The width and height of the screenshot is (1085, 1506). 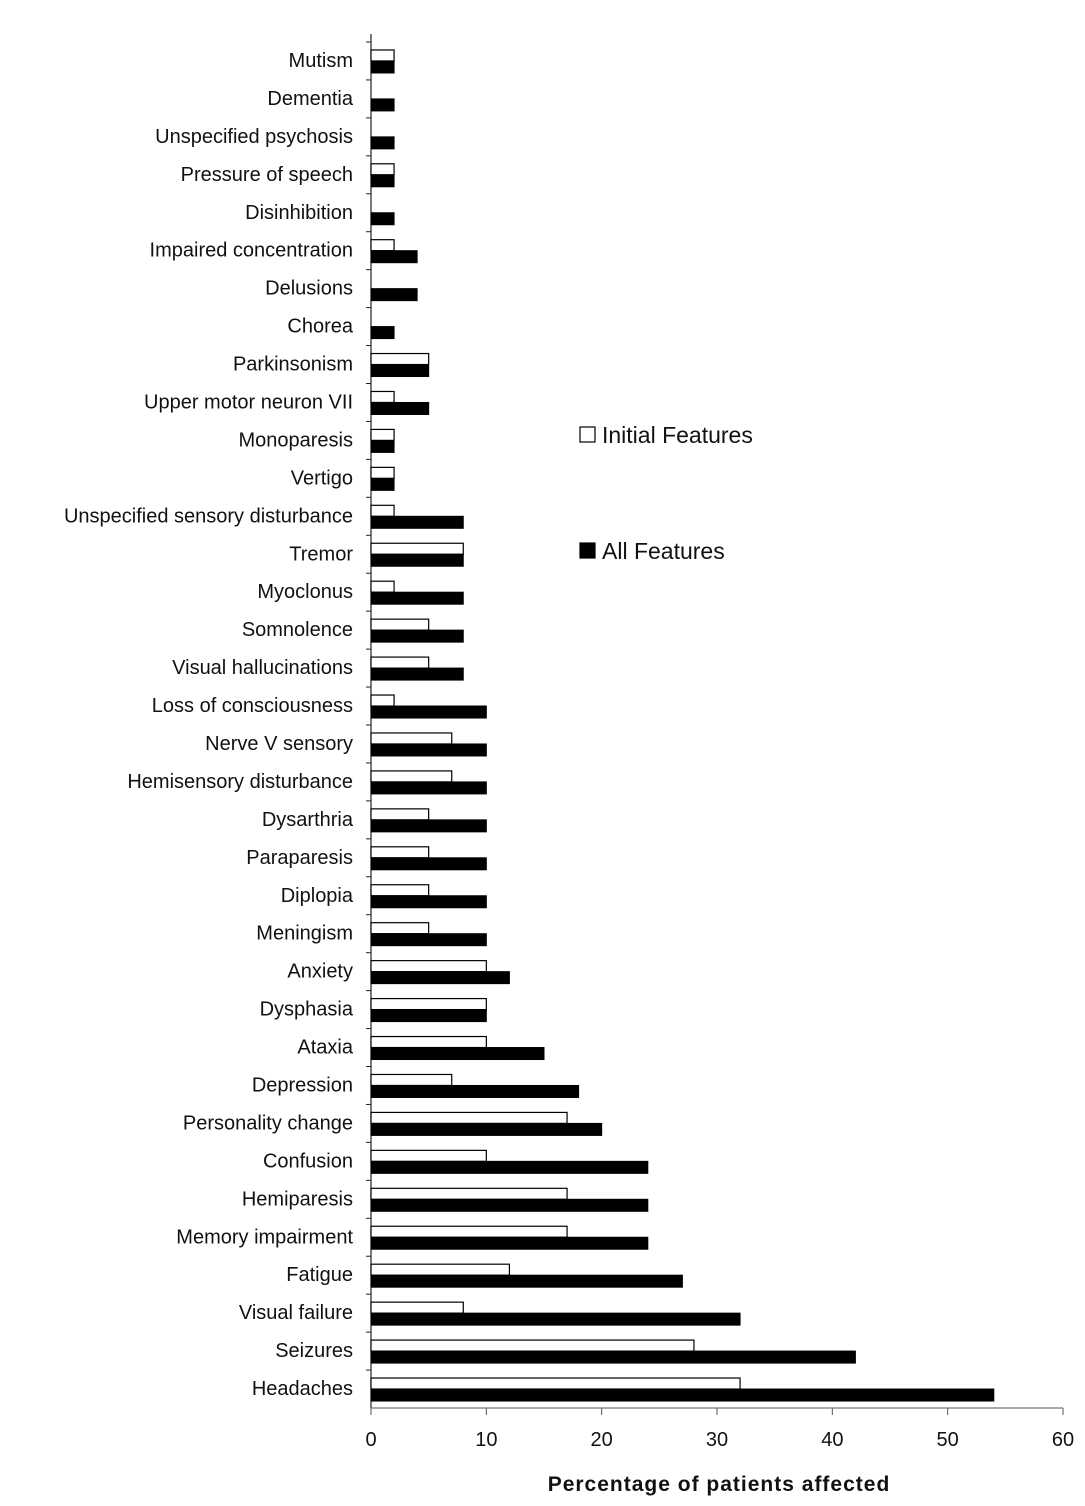 What do you see at coordinates (279, 744) in the screenshot?
I see `category-label: Nerve V sensory` at bounding box center [279, 744].